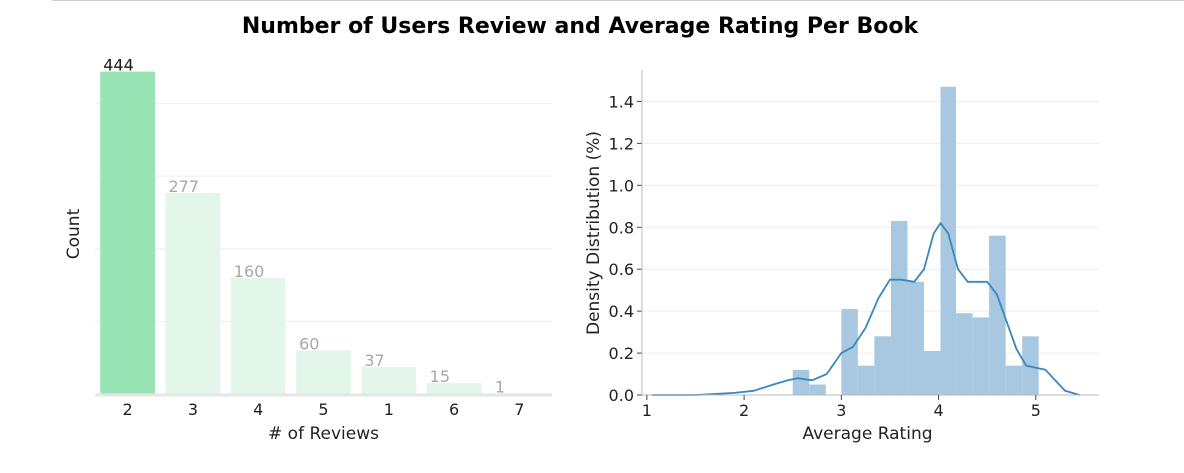 Image resolution: width=1184 pixels, height=473 pixels. I want to click on y-tick-label-6: 1.2, so click(621, 143).